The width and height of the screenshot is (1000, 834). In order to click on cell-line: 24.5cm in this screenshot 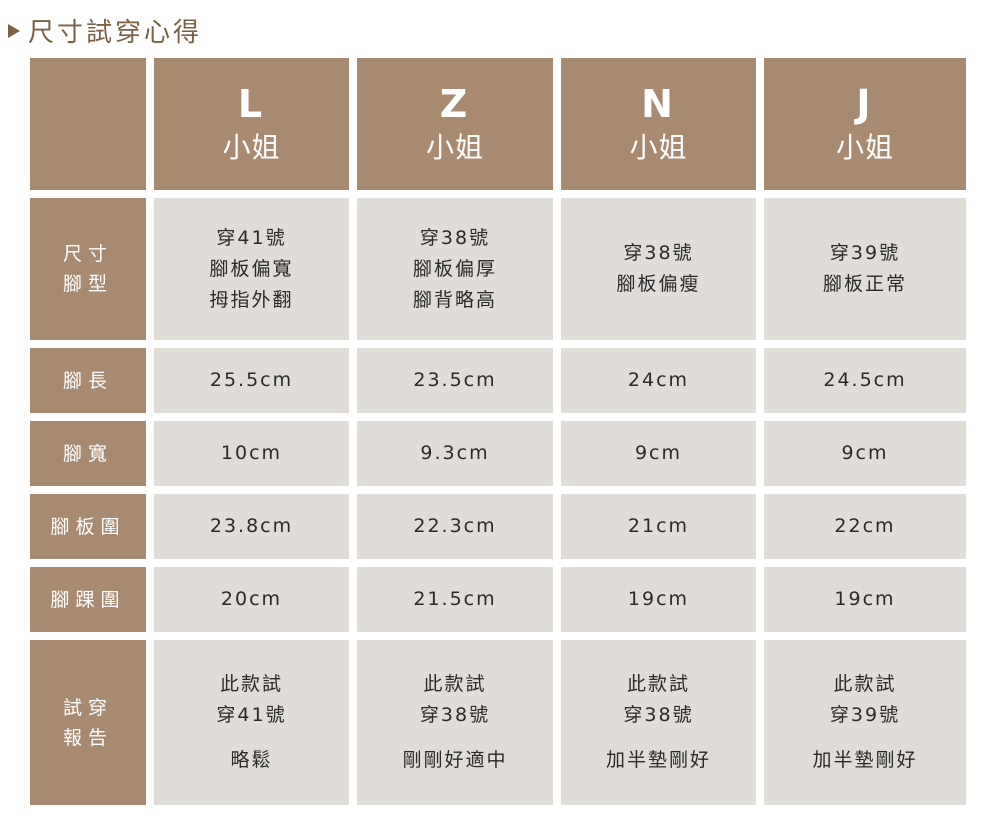, I will do `click(865, 380)`.